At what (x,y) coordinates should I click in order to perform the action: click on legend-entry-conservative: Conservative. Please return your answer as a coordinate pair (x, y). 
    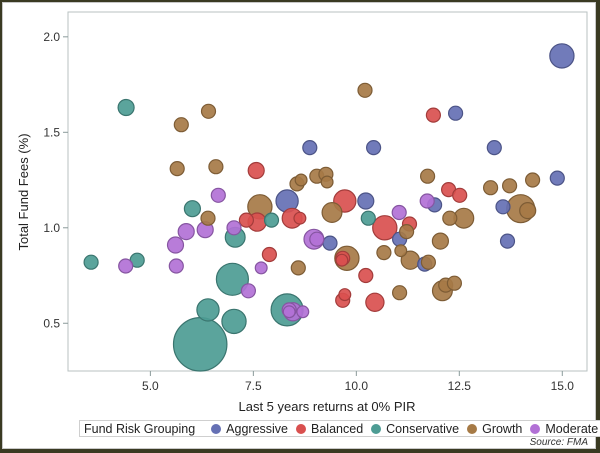
    Looking at the image, I should click on (415, 429).